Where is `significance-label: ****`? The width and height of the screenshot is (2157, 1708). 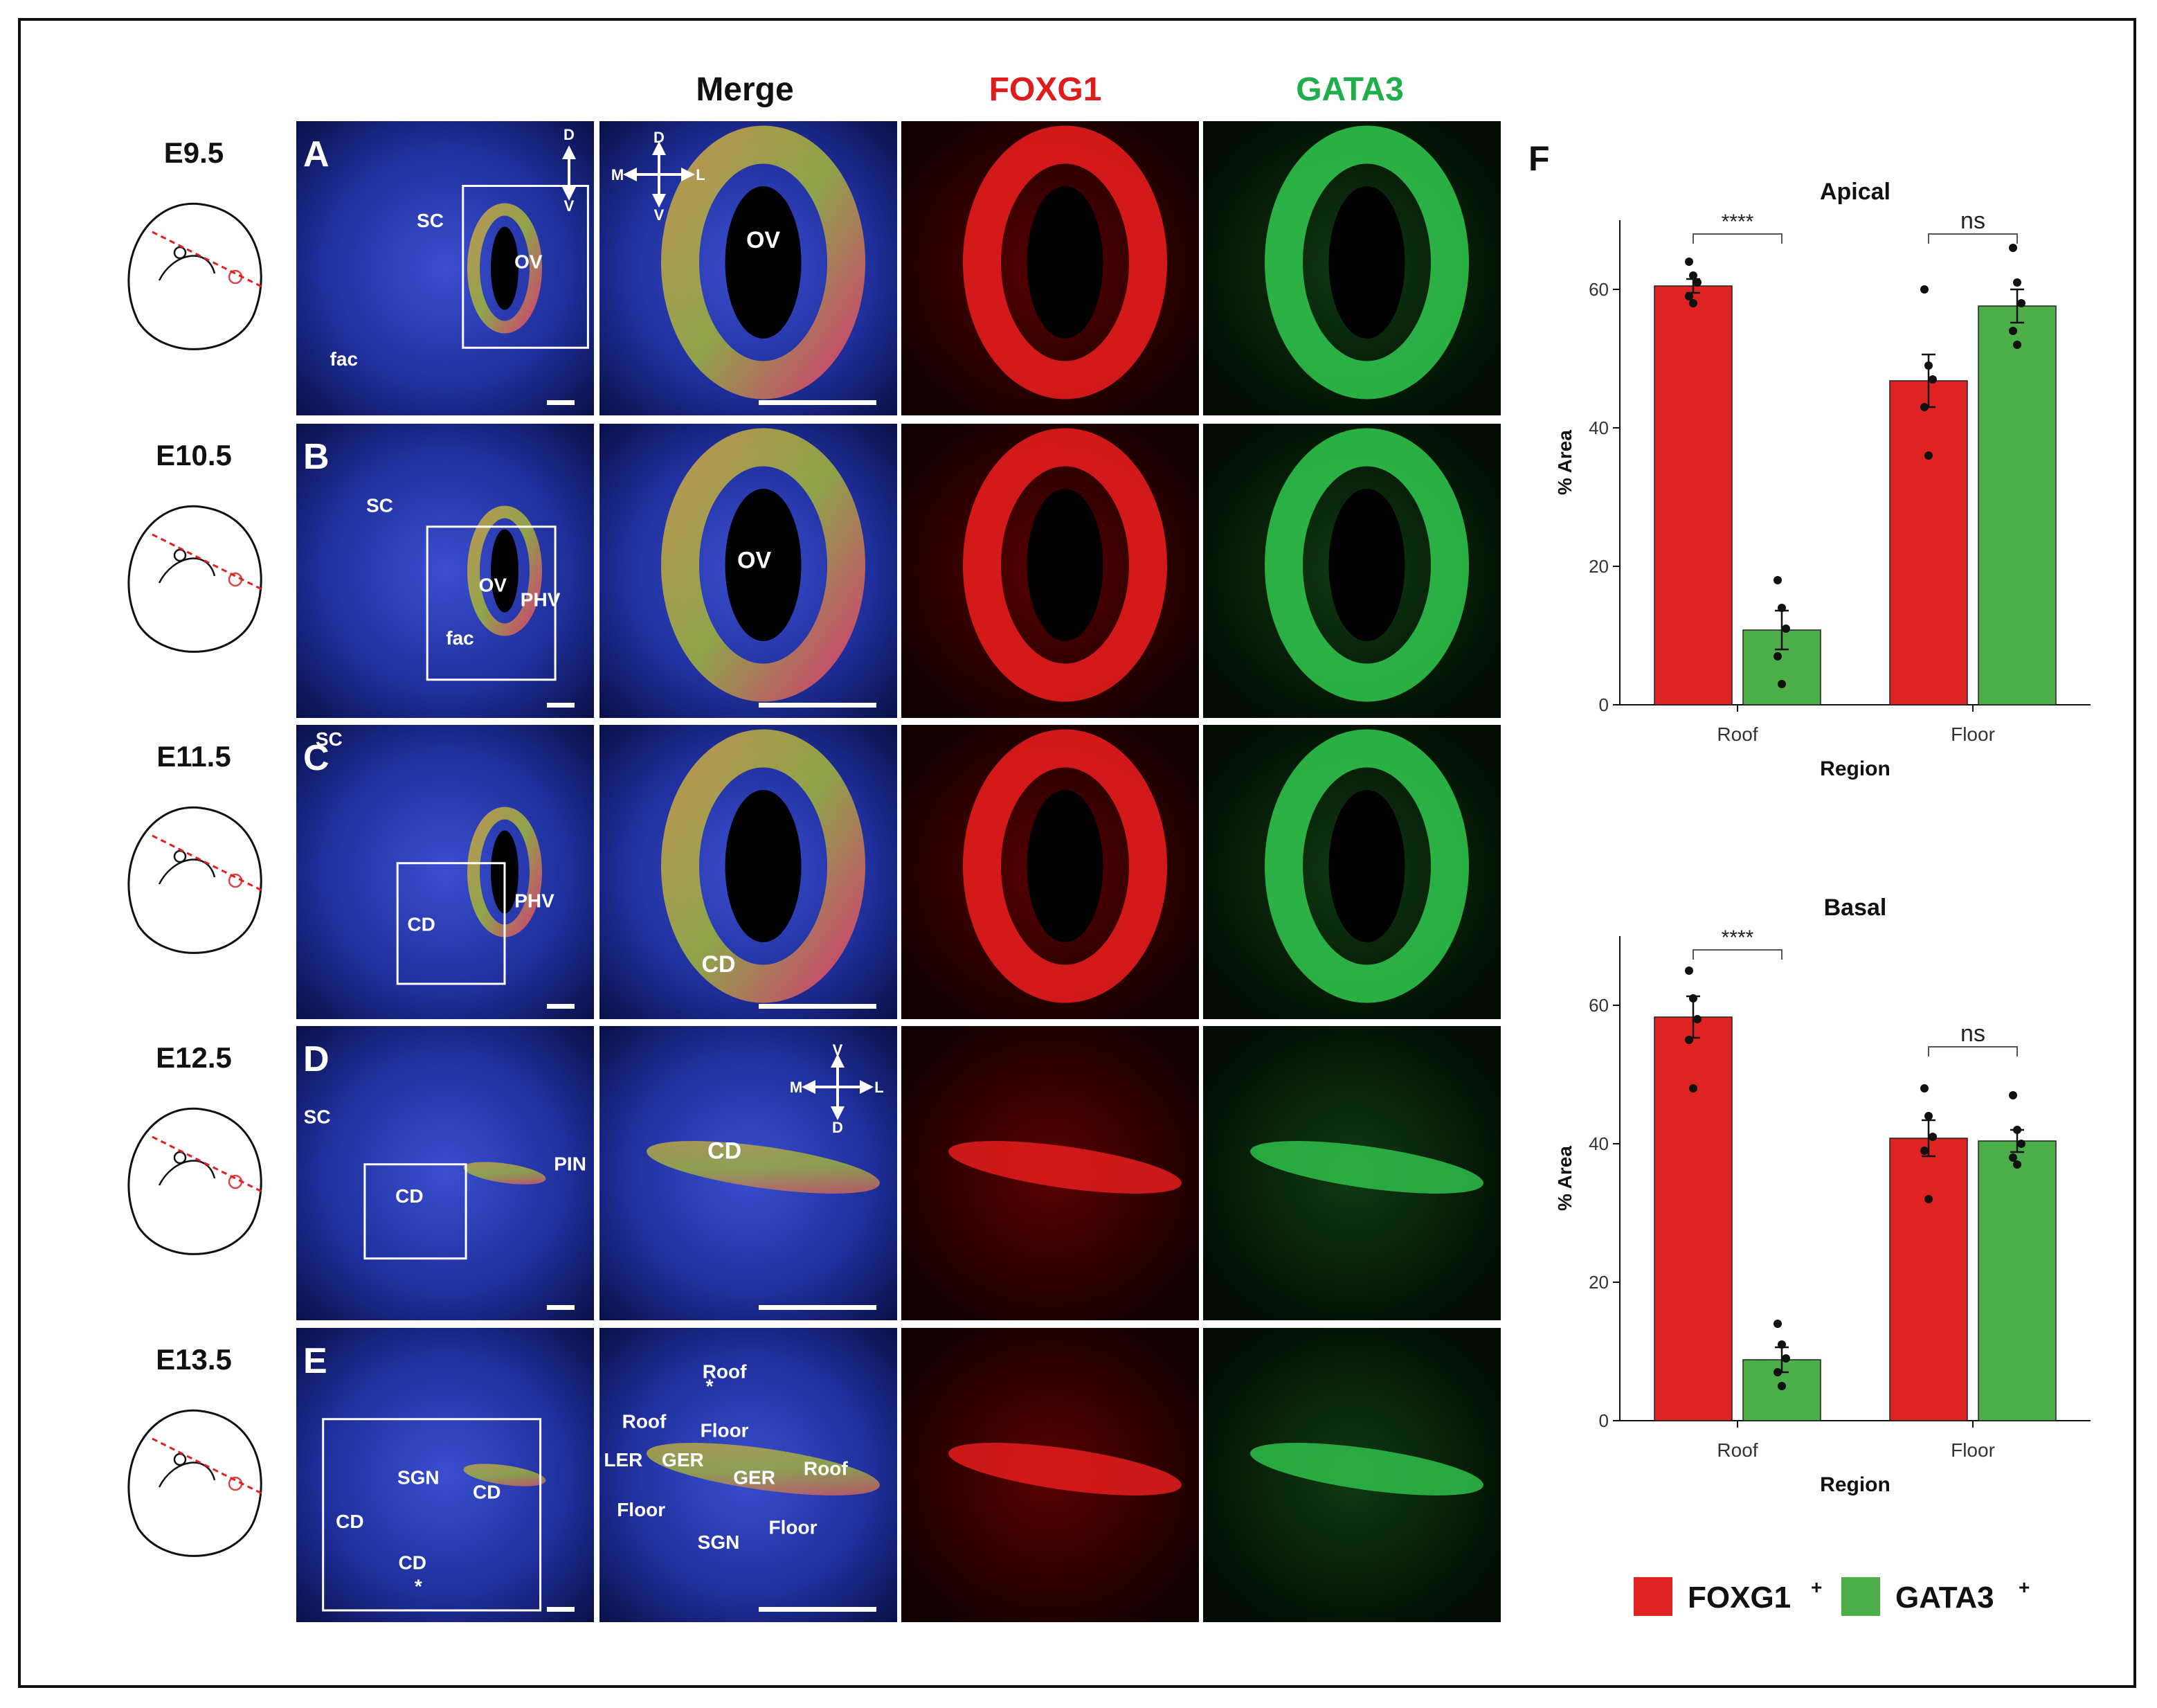 significance-label: **** is located at coordinates (1738, 937).